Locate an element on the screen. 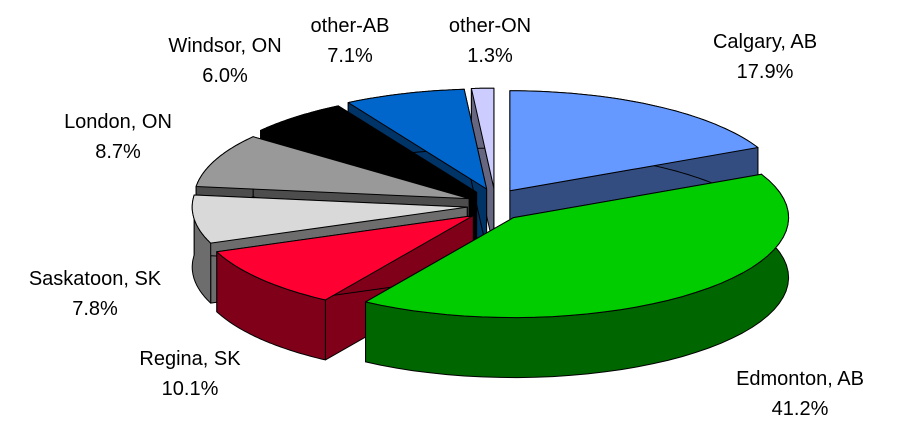  category-label: Calgary, AB is located at coordinates (765, 42).